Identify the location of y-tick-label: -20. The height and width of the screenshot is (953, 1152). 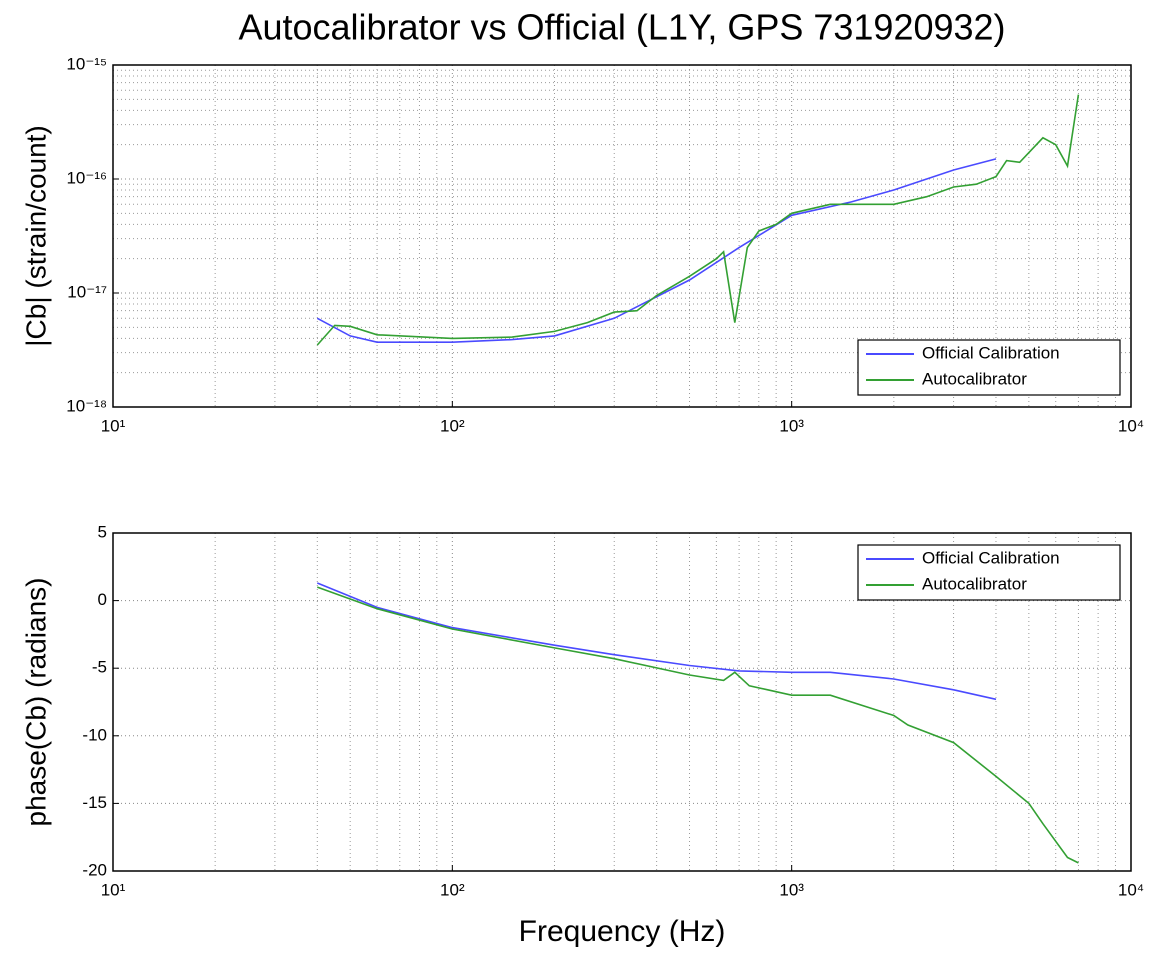
(94, 869).